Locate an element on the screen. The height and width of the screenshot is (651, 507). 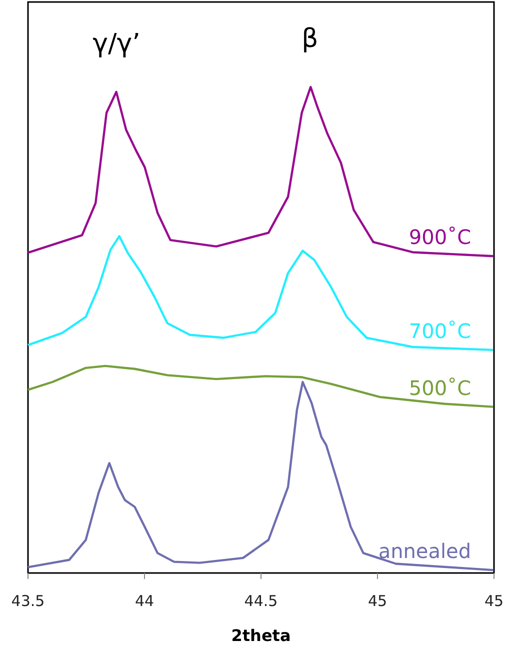
x-tick-label: 43.5 is located at coordinates (28, 601).